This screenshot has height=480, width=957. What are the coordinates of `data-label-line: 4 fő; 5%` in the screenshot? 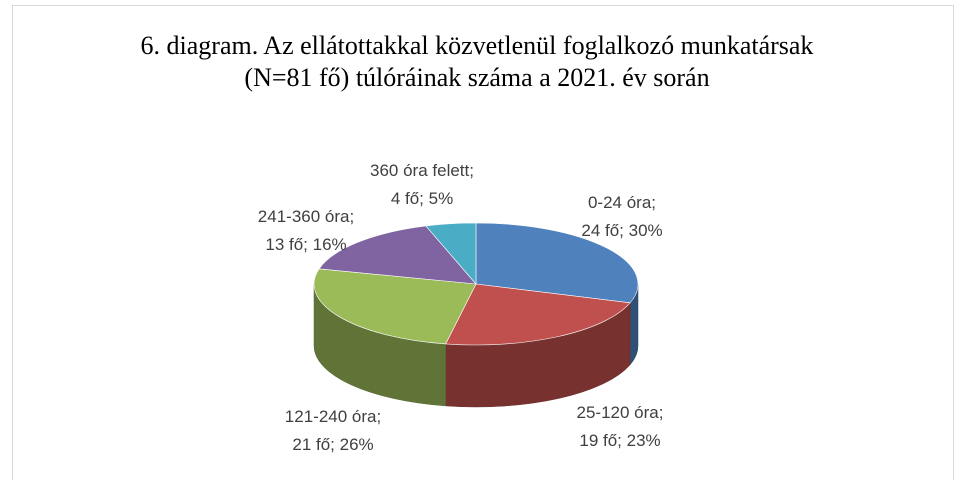 It's located at (422, 198).